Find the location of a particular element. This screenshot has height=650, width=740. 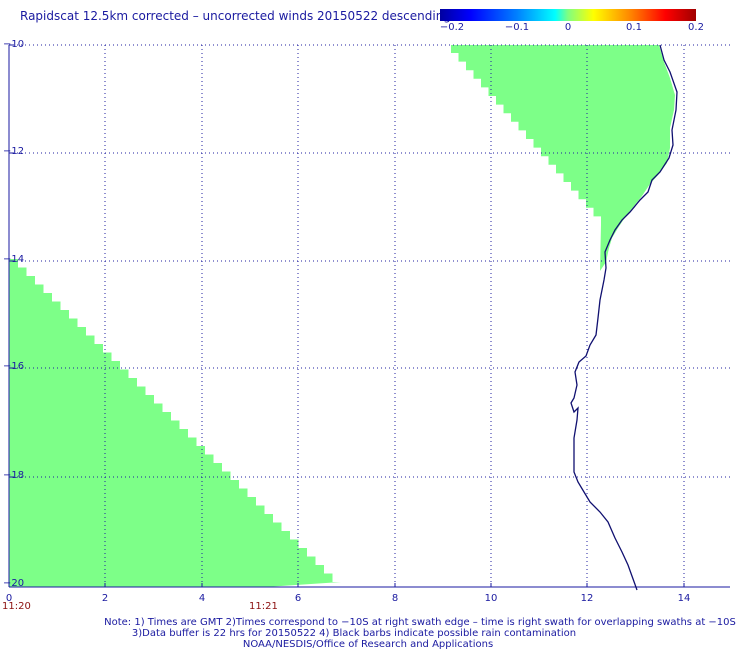

lon-tick-label: 2 is located at coordinates (105, 598).